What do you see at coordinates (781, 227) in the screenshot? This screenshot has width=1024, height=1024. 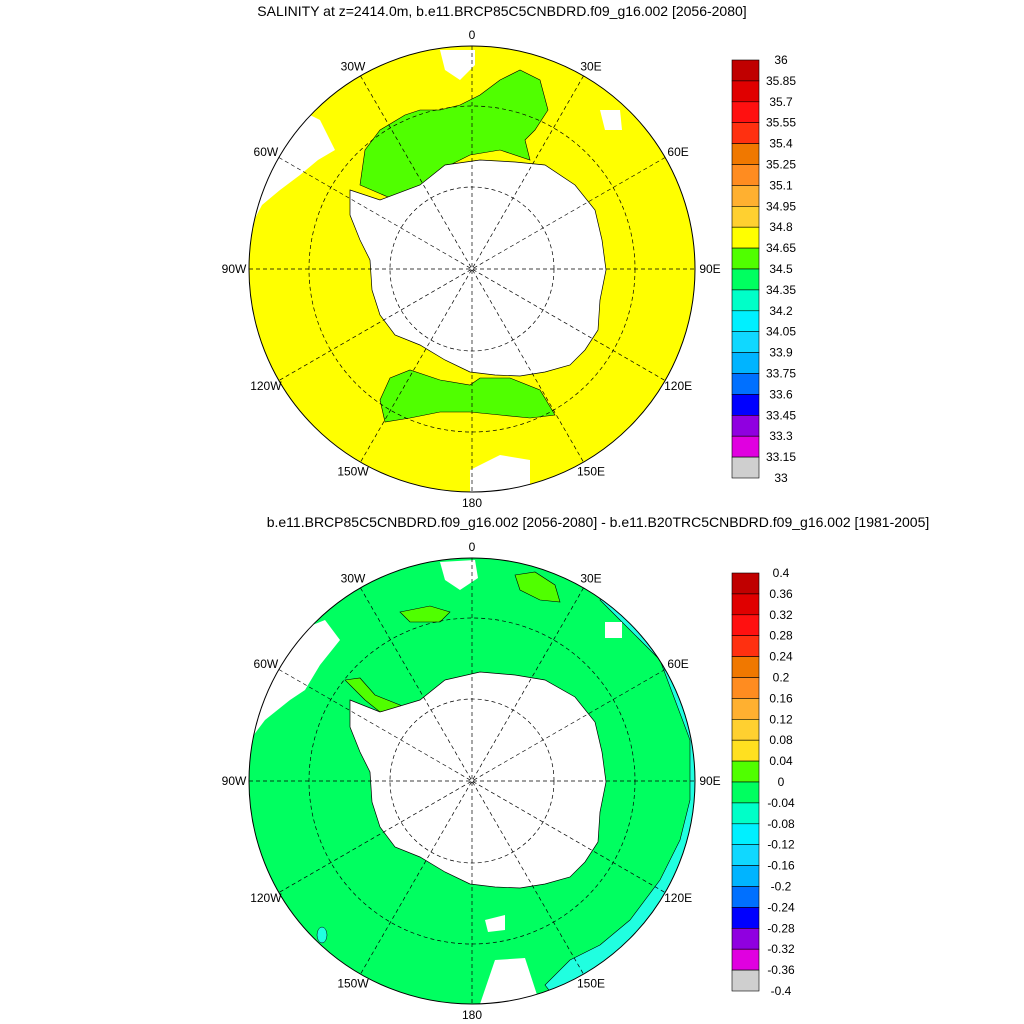 I see `colorbar-label: 34.8` at bounding box center [781, 227].